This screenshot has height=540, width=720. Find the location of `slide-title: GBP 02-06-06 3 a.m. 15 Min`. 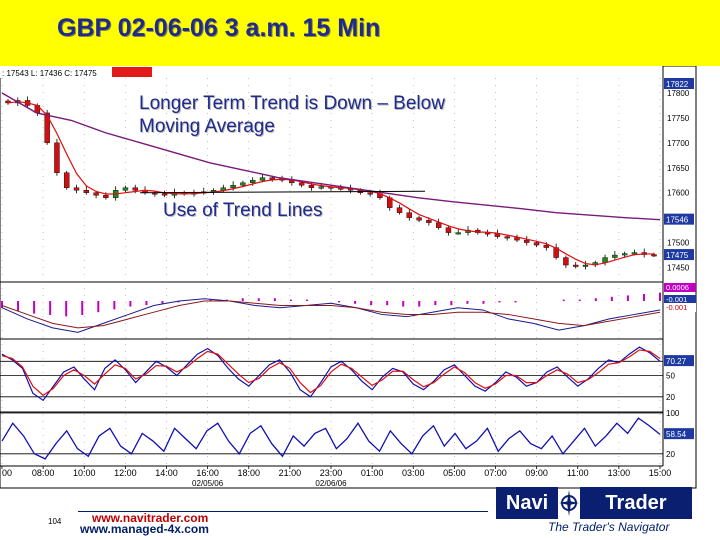

slide-title: GBP 02-06-06 3 a.m. 15 Min is located at coordinates (219, 28).